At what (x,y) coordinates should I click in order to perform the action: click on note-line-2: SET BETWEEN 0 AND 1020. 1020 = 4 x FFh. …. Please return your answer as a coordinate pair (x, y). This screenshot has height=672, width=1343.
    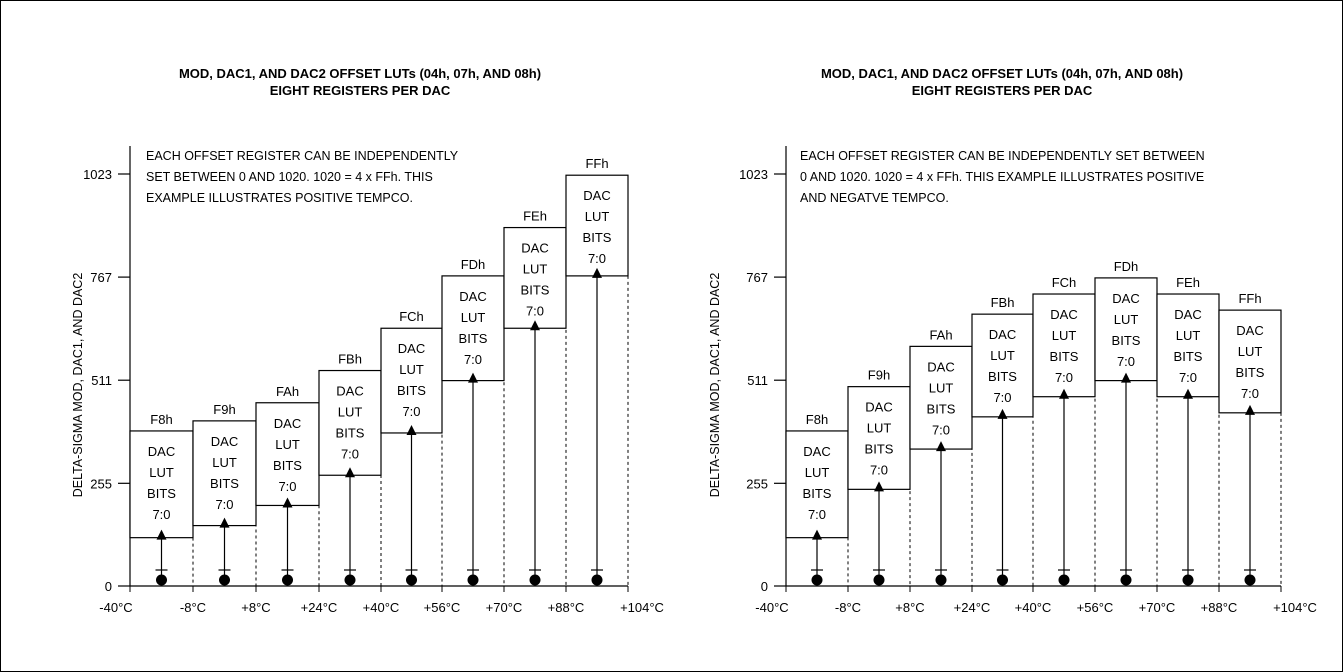
    Looking at the image, I should click on (289, 177).